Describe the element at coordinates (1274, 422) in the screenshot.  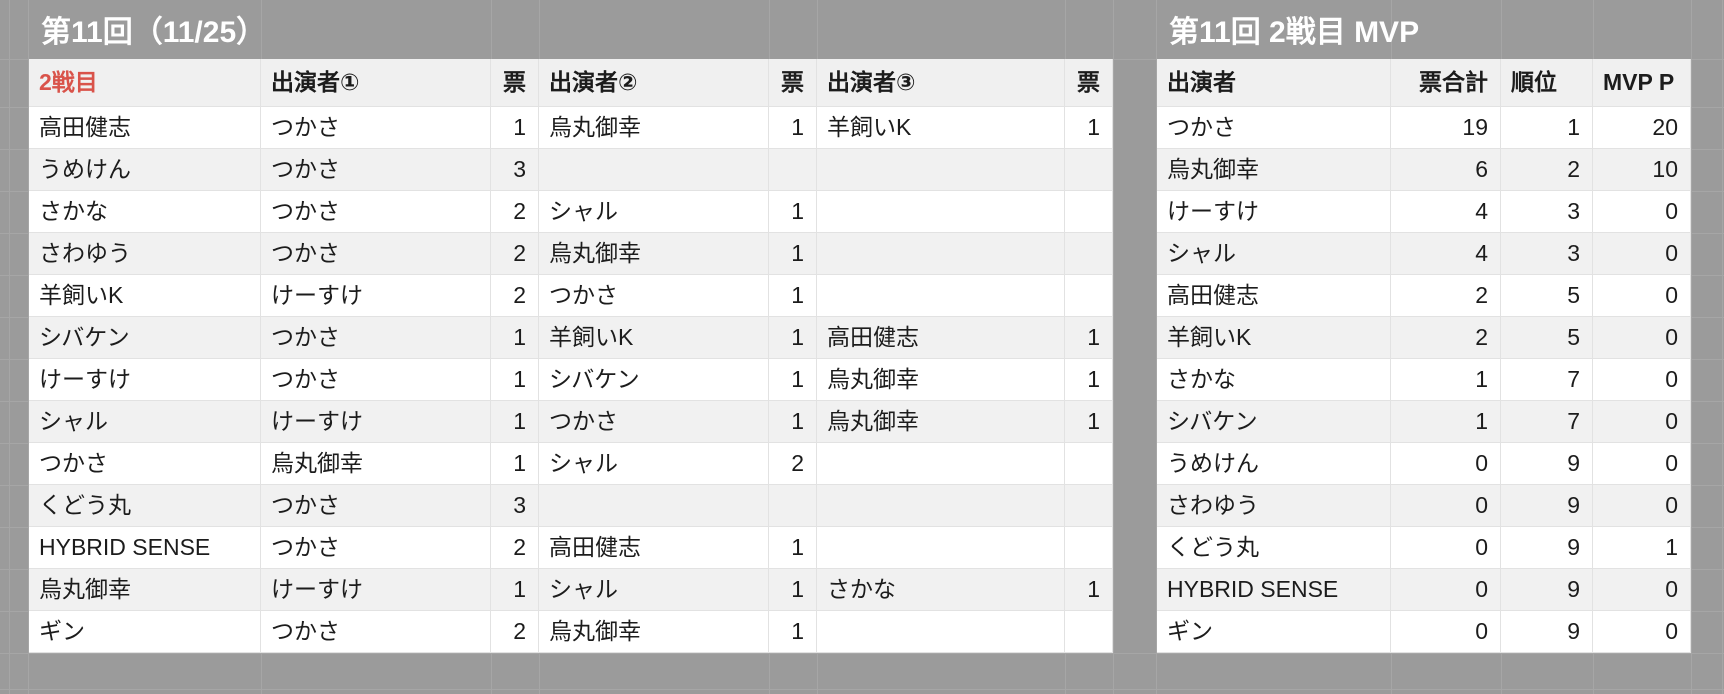
I see `cell-performer: シバケン` at that location.